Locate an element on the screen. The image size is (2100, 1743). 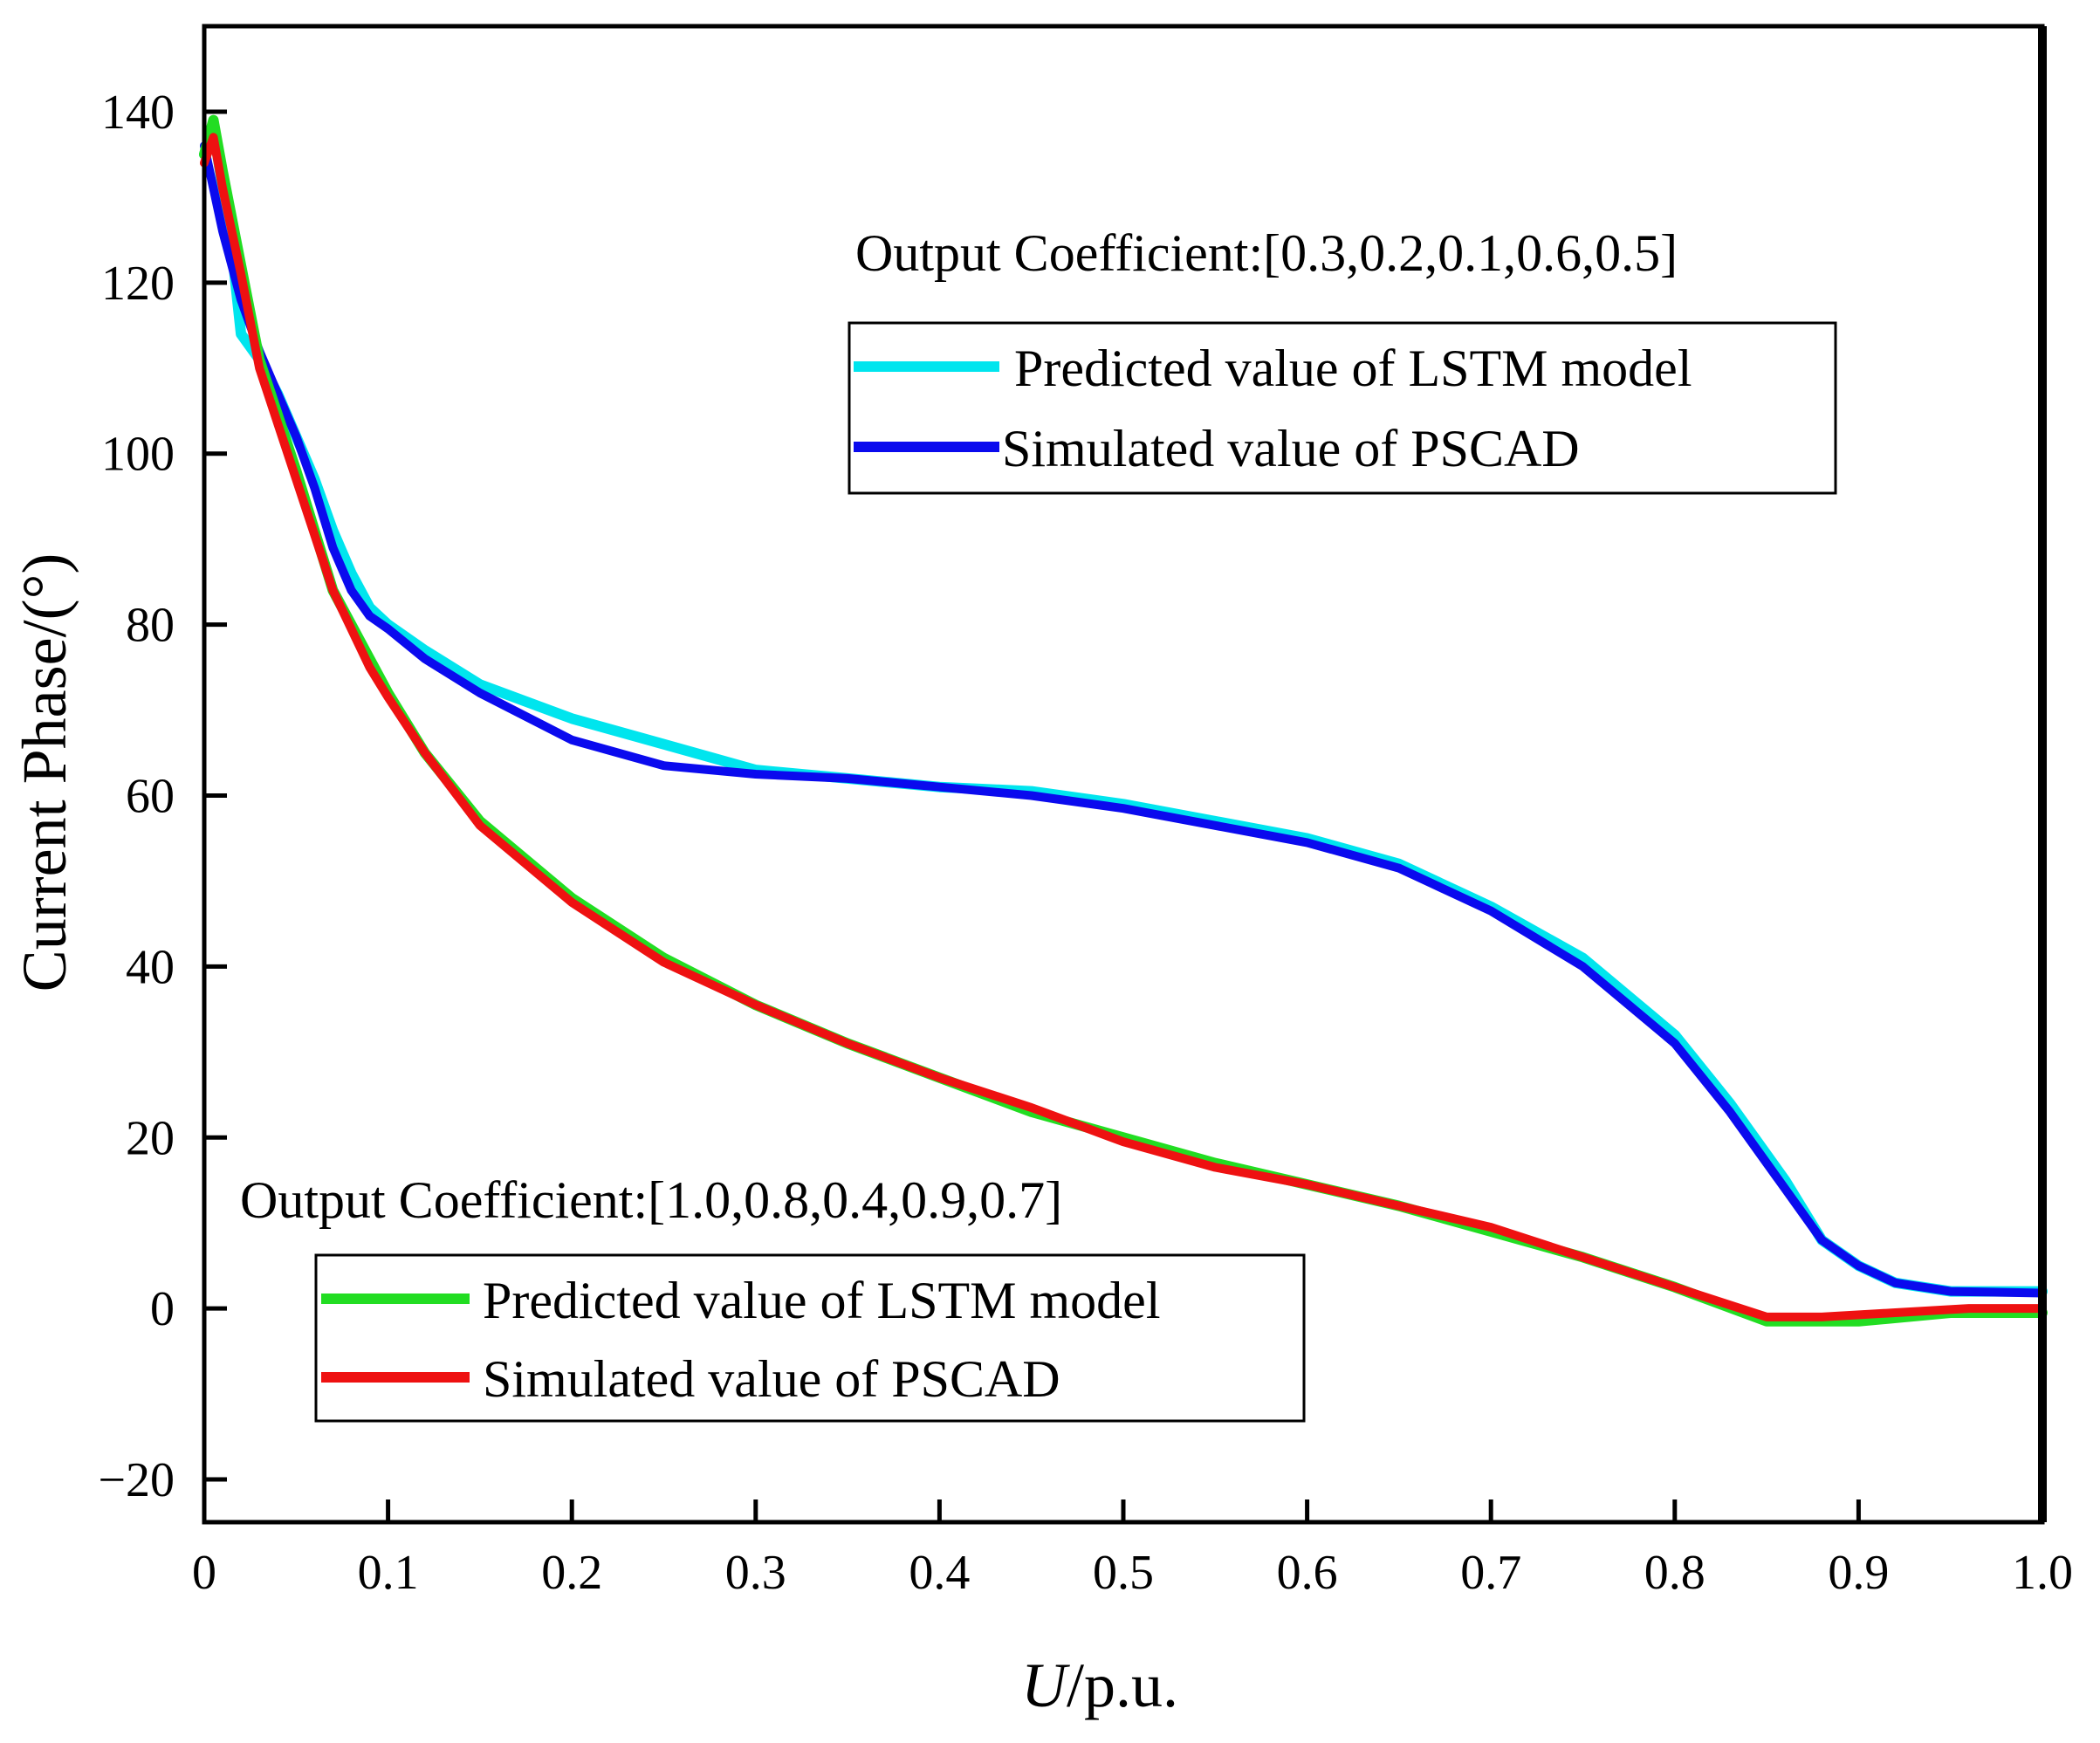
x-tick-label: 0.8 is located at coordinates (1674, 1573).